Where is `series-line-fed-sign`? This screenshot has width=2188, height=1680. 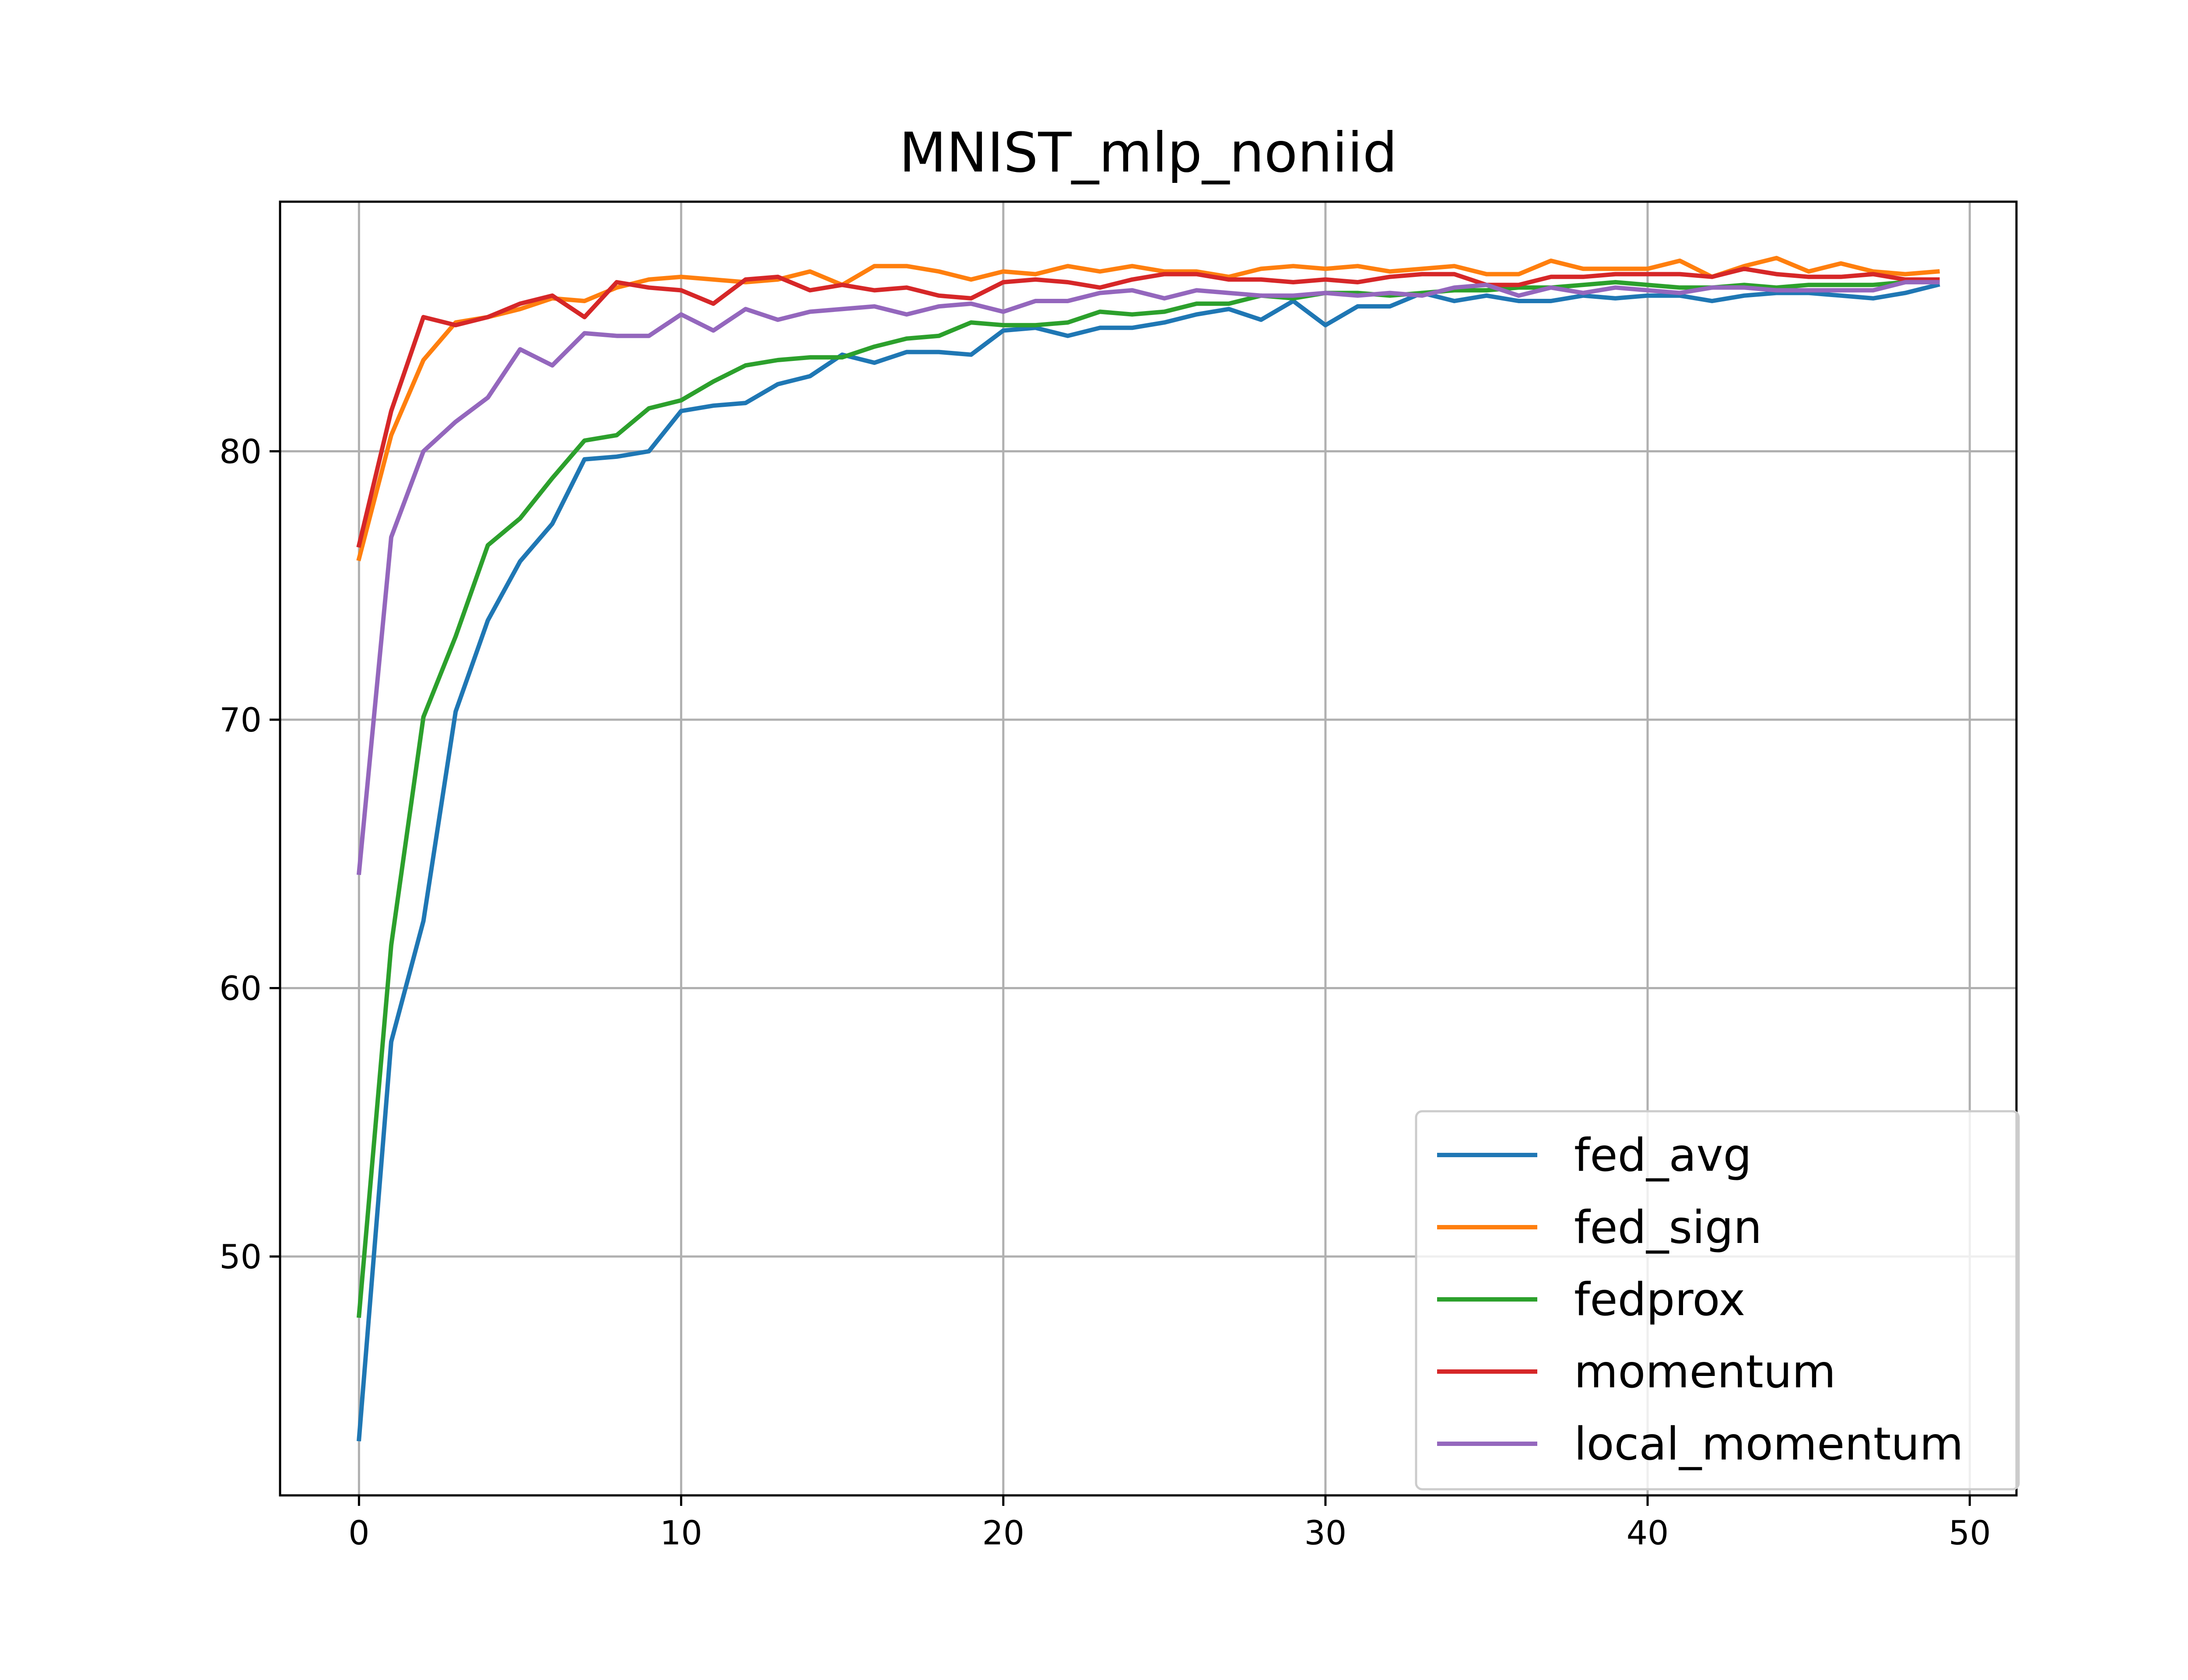 series-line-fed-sign is located at coordinates (1148, 409).